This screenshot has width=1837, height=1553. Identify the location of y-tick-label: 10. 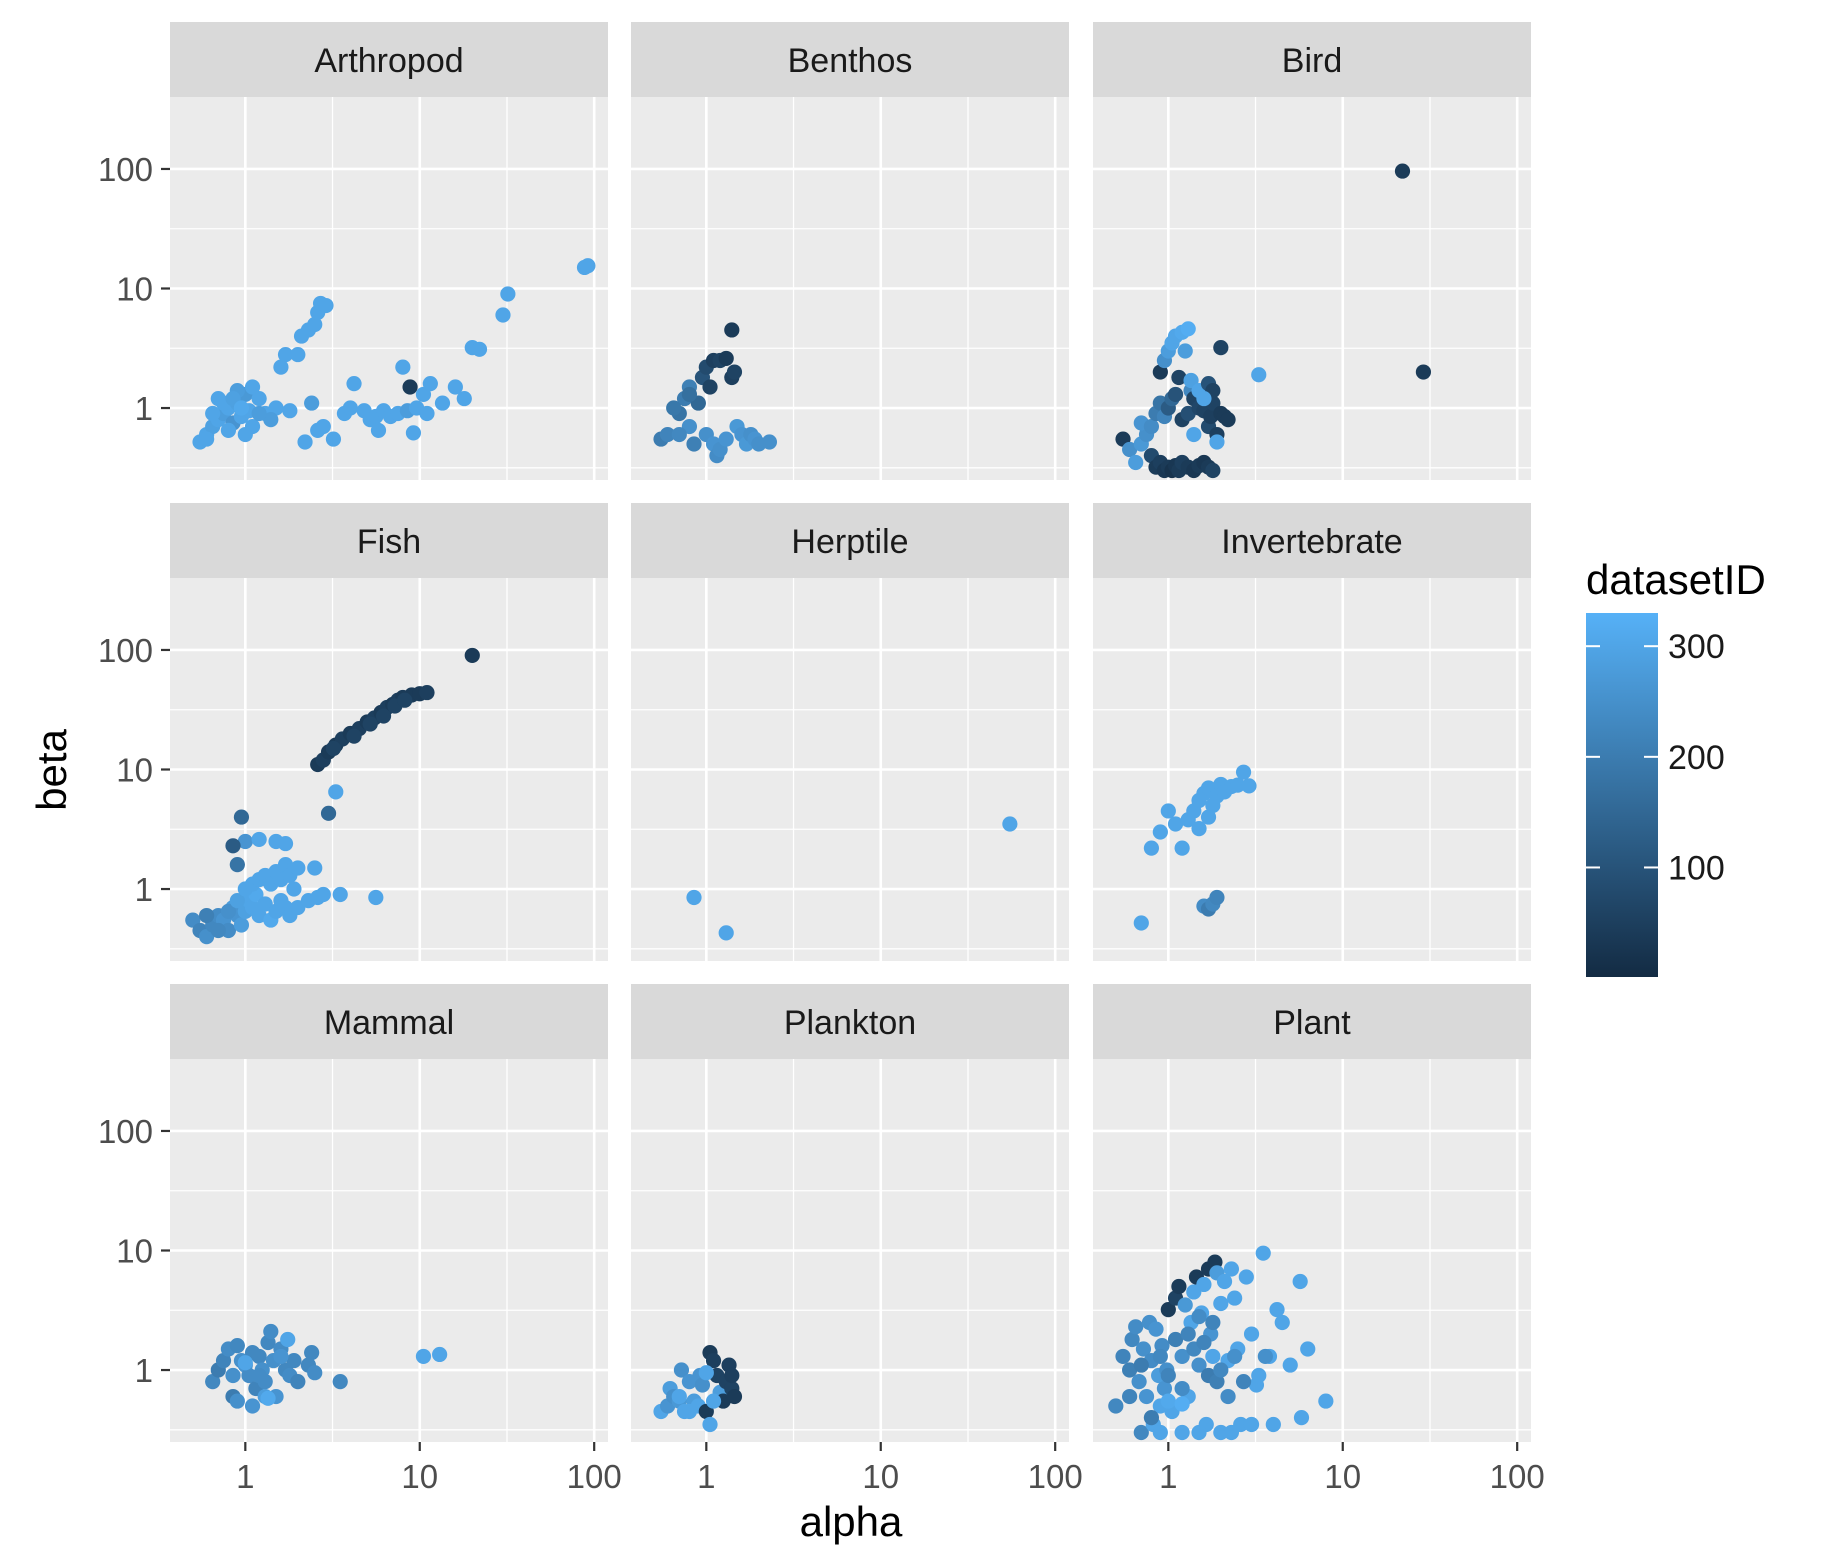
(134, 289).